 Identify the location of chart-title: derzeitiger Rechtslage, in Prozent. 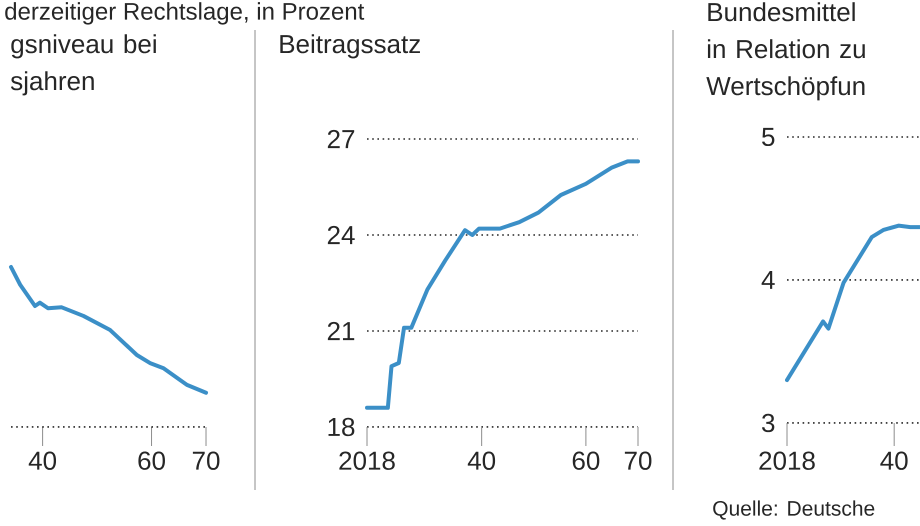
(184, 13).